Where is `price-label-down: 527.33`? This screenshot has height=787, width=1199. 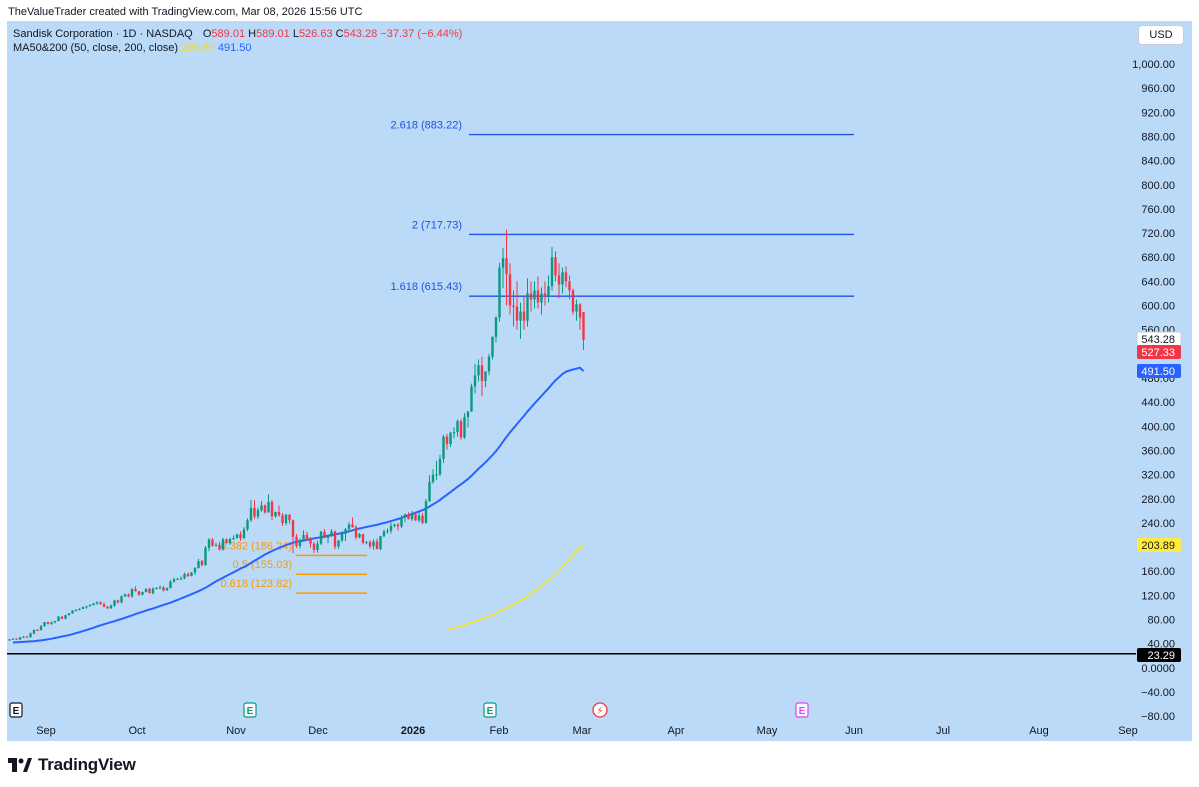
price-label-down: 527.33 is located at coordinates (1158, 353).